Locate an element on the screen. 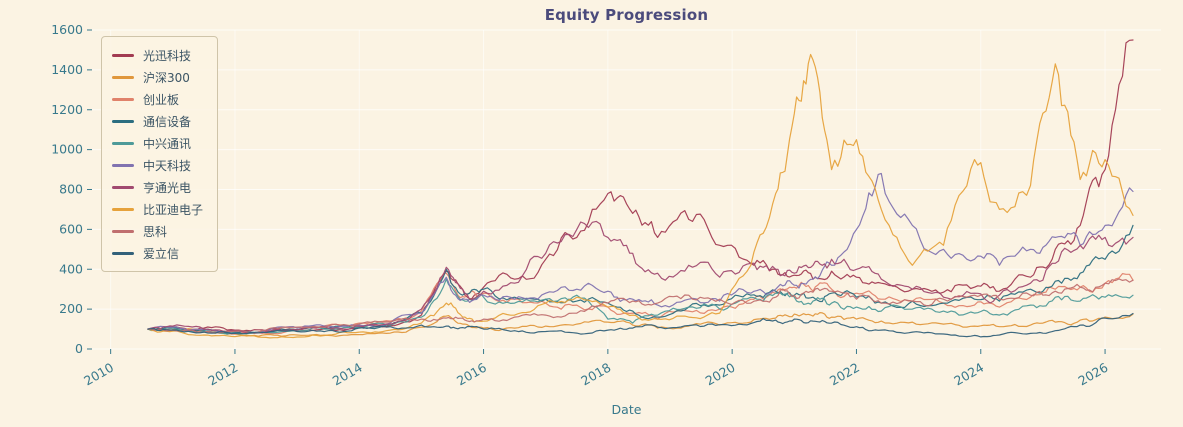  x-tick-label: 2026 is located at coordinates (1093, 374).